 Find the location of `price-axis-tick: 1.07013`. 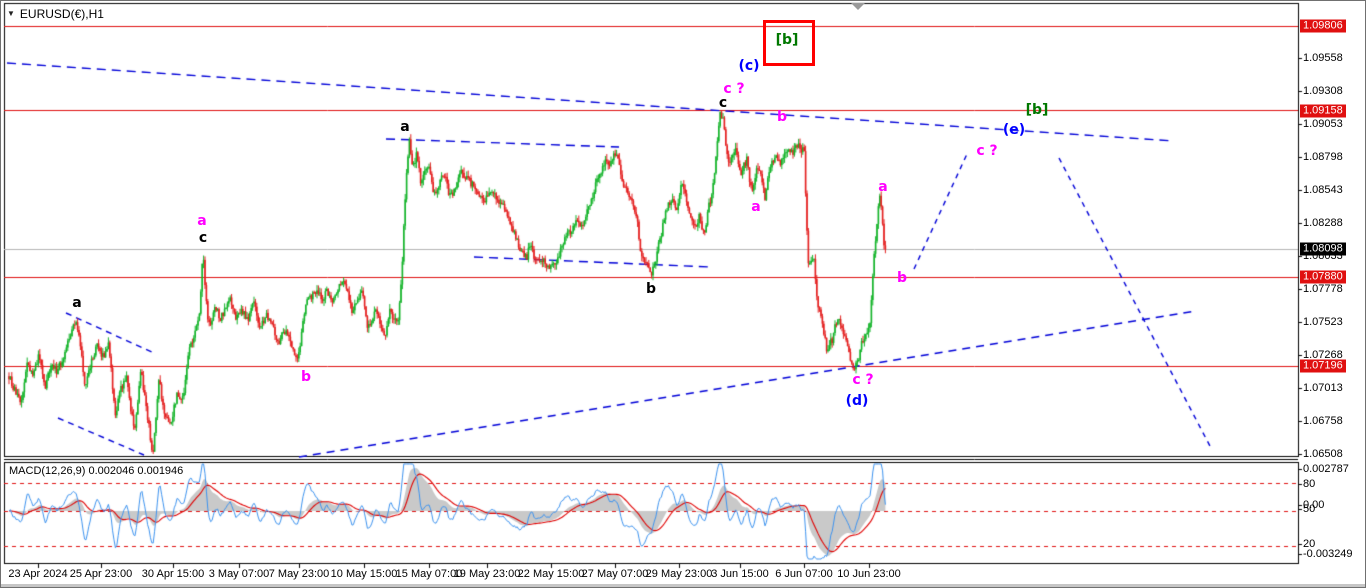

price-axis-tick: 1.07013 is located at coordinates (1323, 388).